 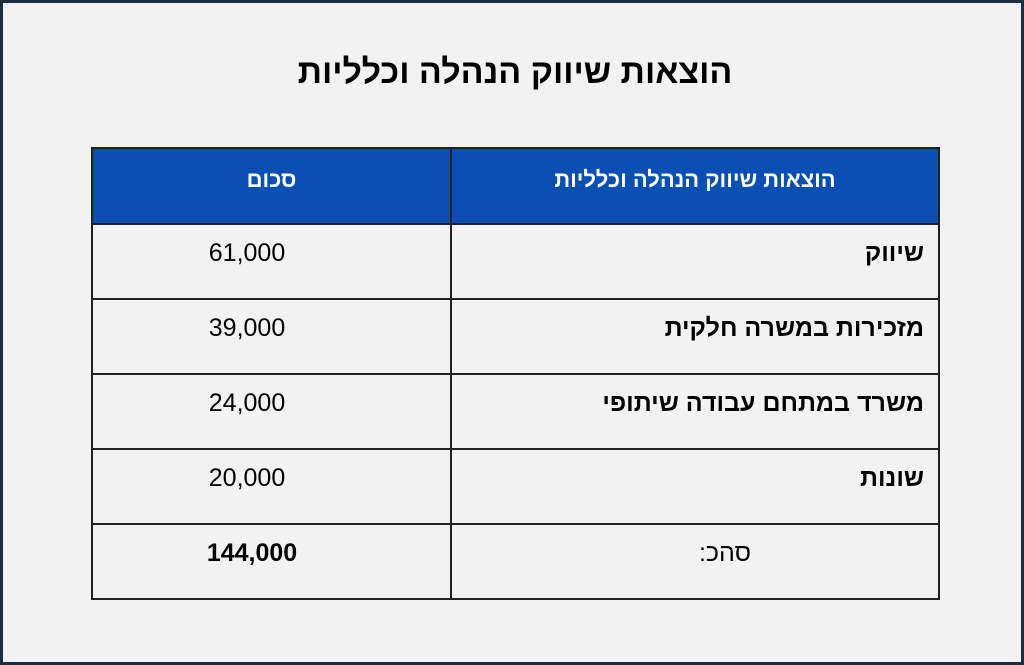 What do you see at coordinates (695, 261) in the screenshot?
I see `row-label: שיווק` at bounding box center [695, 261].